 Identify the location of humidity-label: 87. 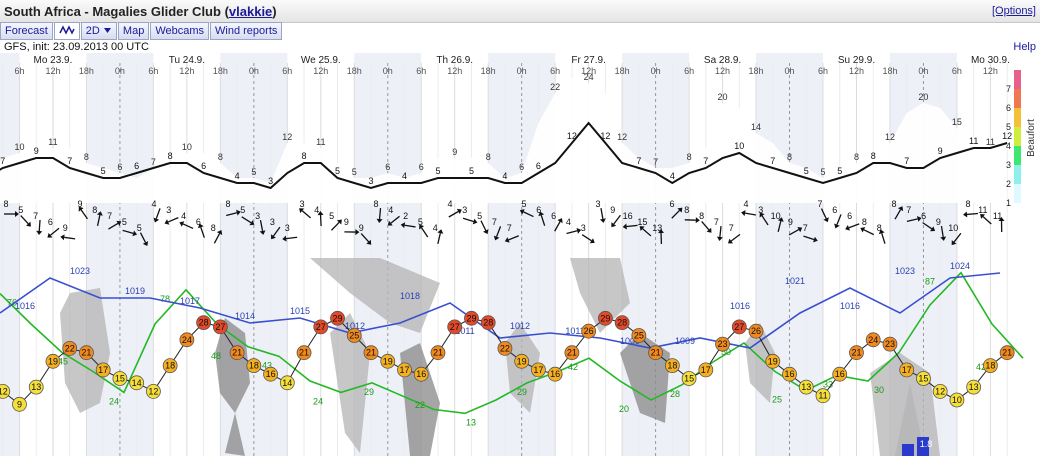
(930, 282).